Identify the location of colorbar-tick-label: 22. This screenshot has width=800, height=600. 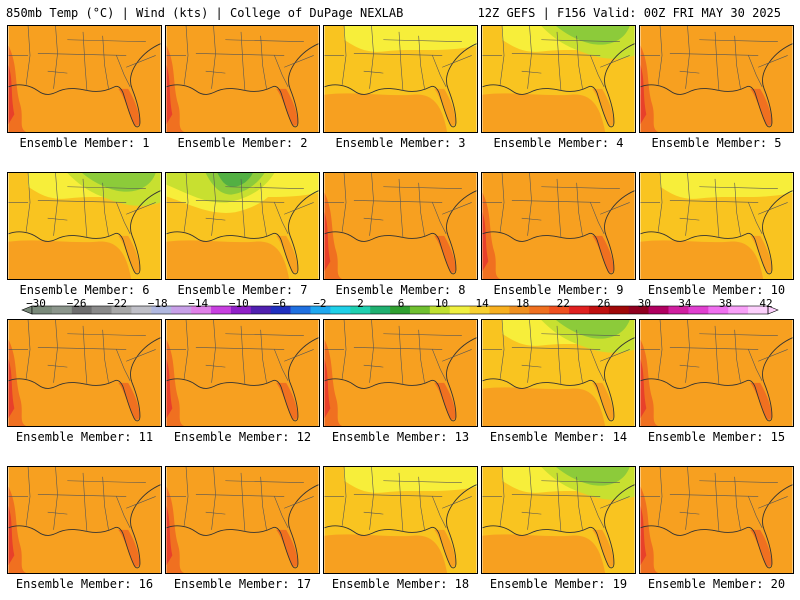
(563, 303).